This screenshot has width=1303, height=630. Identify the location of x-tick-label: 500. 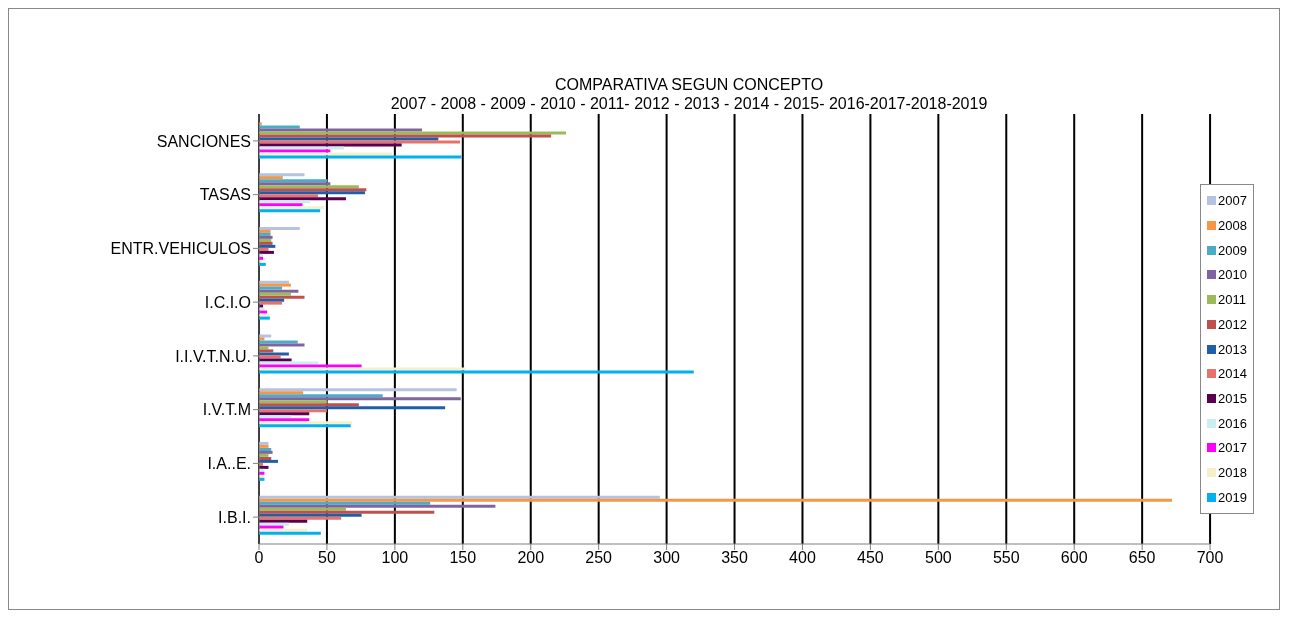
(938, 558).